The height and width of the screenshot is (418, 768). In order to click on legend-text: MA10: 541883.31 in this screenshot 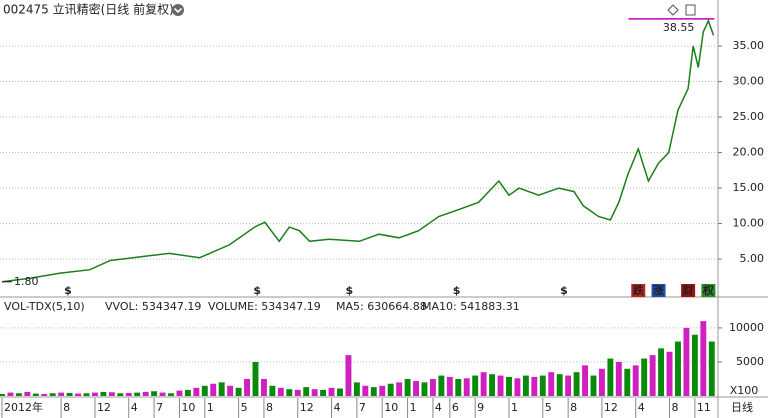, I will do `click(471, 306)`.